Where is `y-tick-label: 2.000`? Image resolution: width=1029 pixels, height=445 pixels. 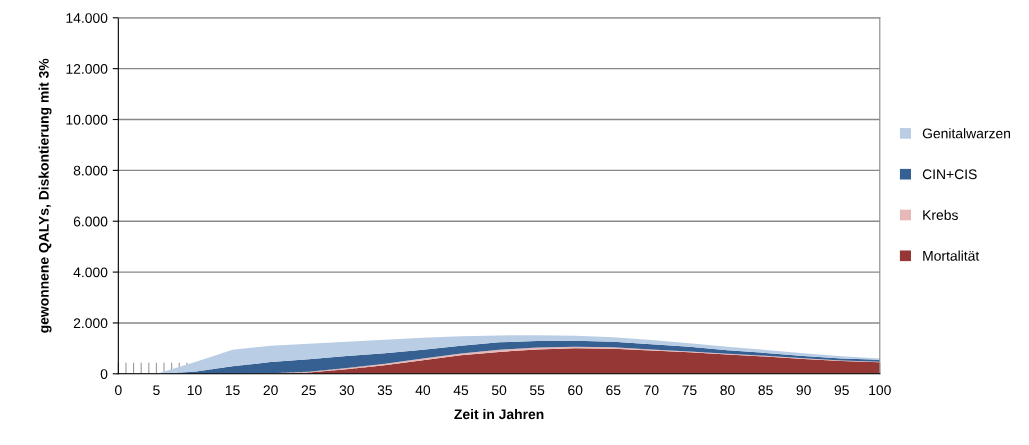 y-tick-label: 2.000 is located at coordinates (90, 323).